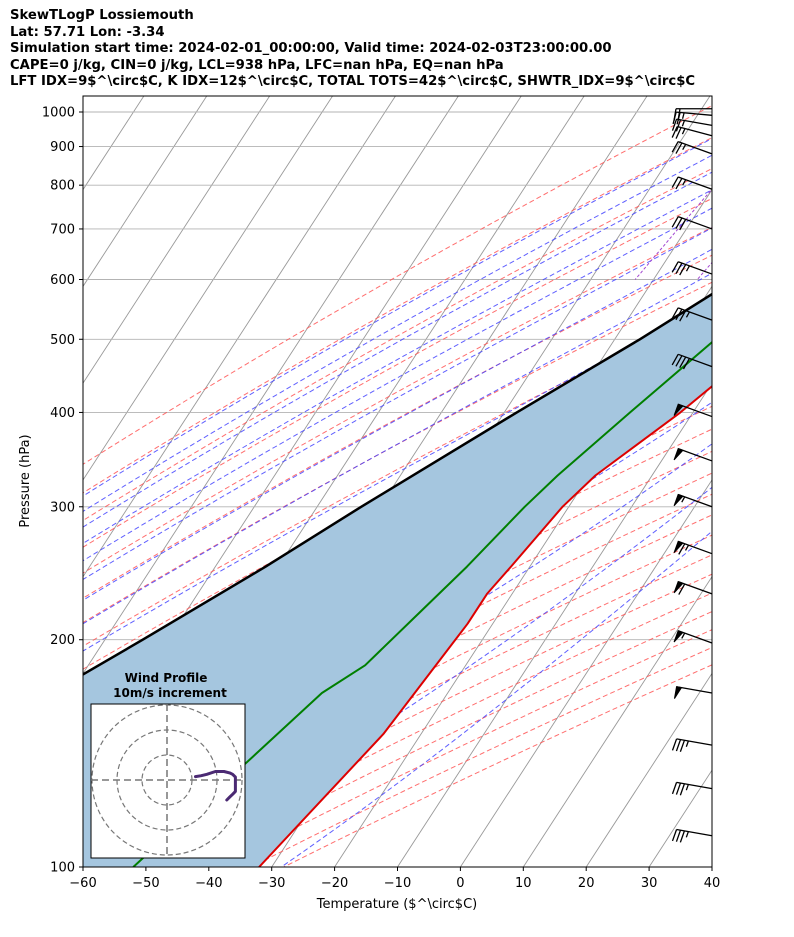 The image size is (794, 937). Describe the element at coordinates (58, 112) in the screenshot. I see `y-tick-label: 1000` at that location.